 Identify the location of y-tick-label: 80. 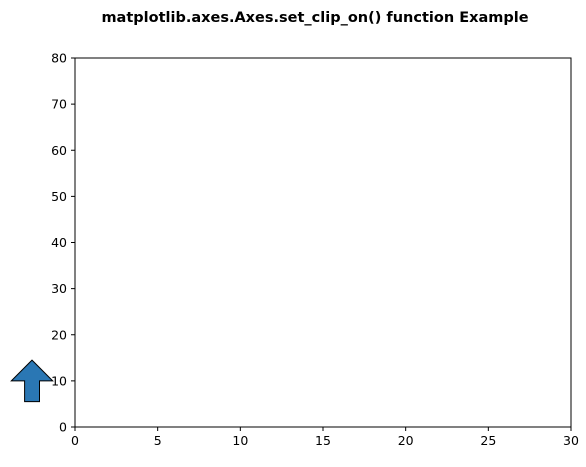
(59, 58).